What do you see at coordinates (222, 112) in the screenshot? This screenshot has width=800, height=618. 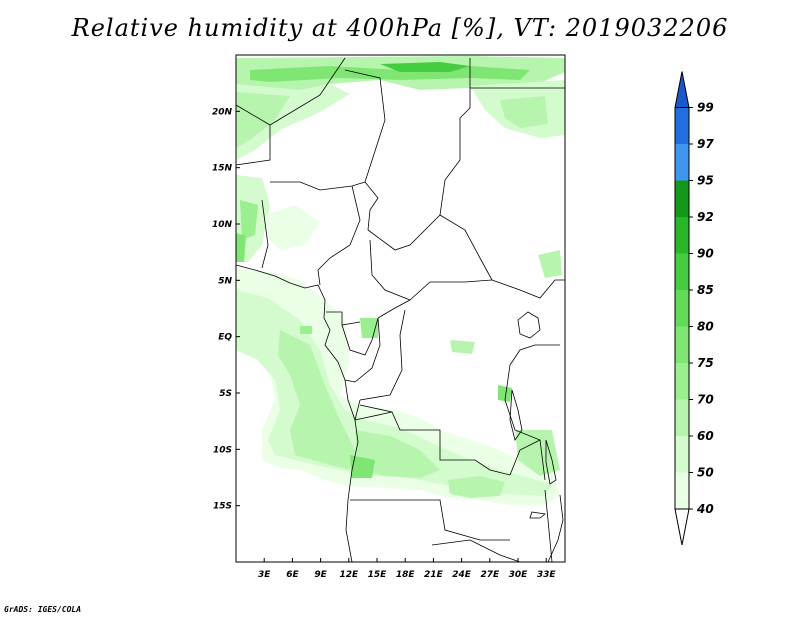 I see `lat-tick-label: 20N` at bounding box center [222, 112].